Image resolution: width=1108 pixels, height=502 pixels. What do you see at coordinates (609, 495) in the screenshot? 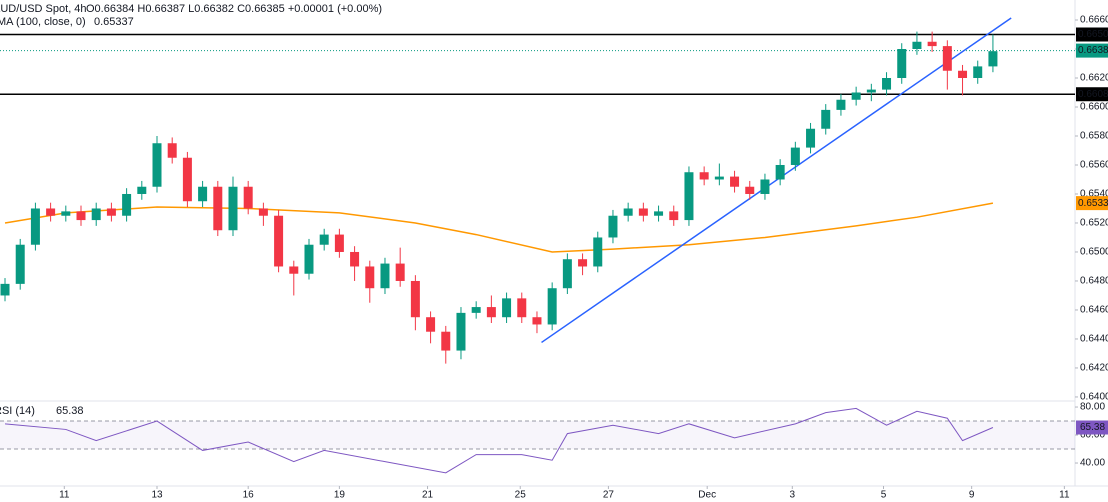
I see `x-tick-label: 27` at bounding box center [609, 495].